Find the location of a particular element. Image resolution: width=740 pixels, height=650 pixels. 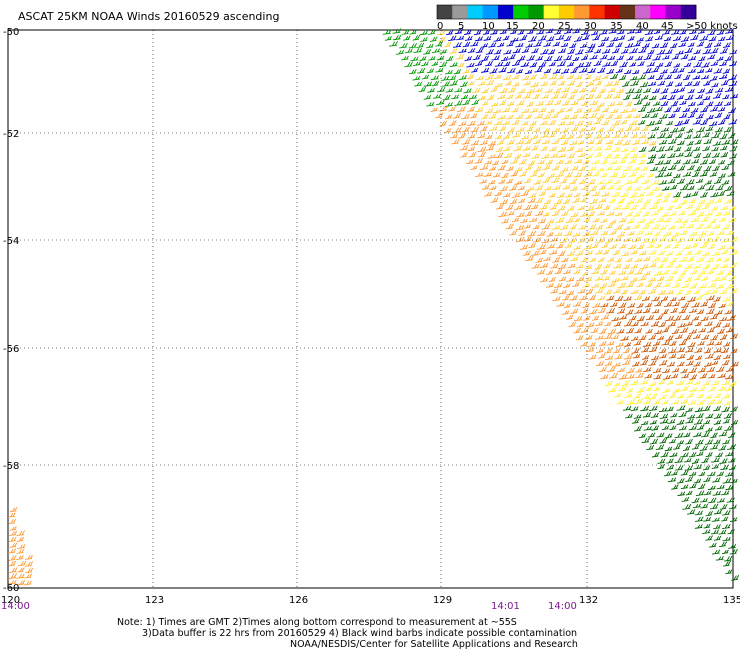

legend-swatch is located at coordinates (582, 12).